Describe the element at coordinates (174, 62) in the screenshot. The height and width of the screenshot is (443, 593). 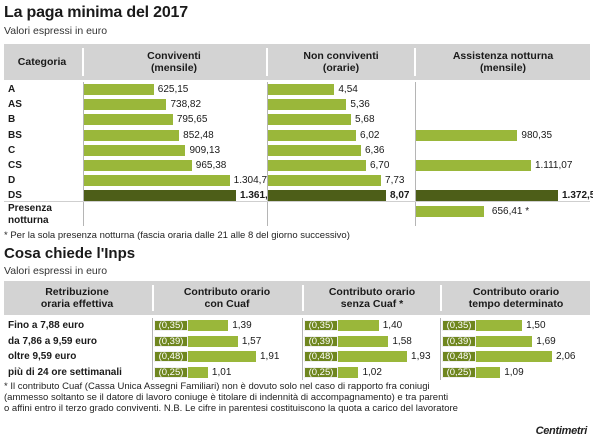
I see `header-conviventi: Conviventi (mensile)` at that location.